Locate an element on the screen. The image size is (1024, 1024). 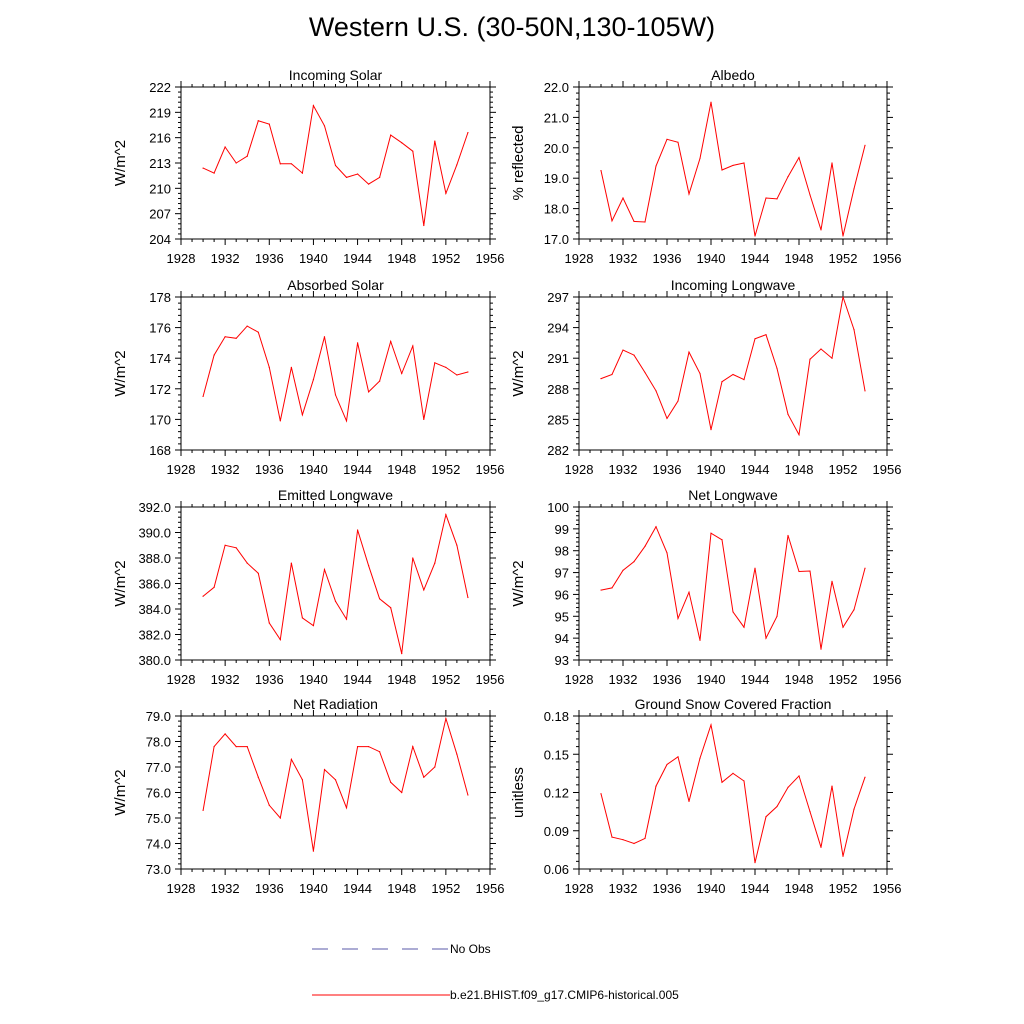
y-tick-label: 172 is located at coordinates (160, 389).